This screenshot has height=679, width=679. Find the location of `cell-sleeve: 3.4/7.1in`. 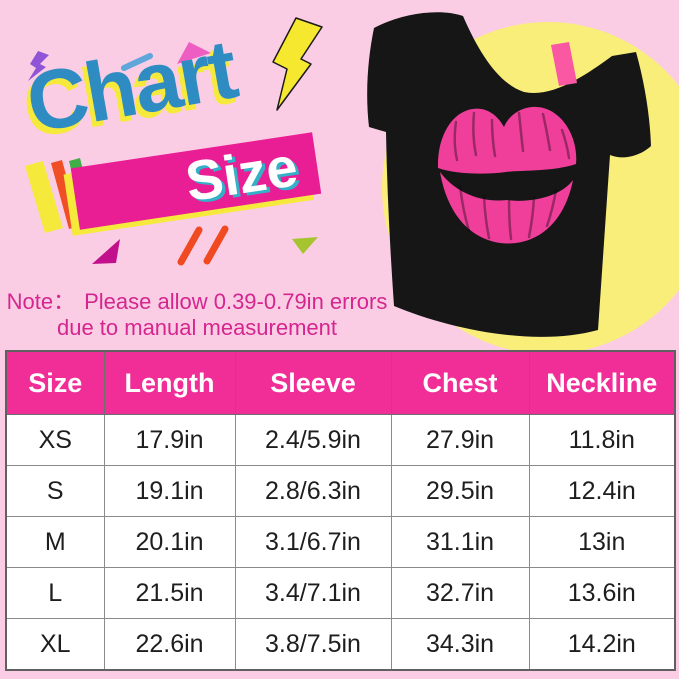

cell-sleeve: 3.4/7.1in is located at coordinates (313, 593).